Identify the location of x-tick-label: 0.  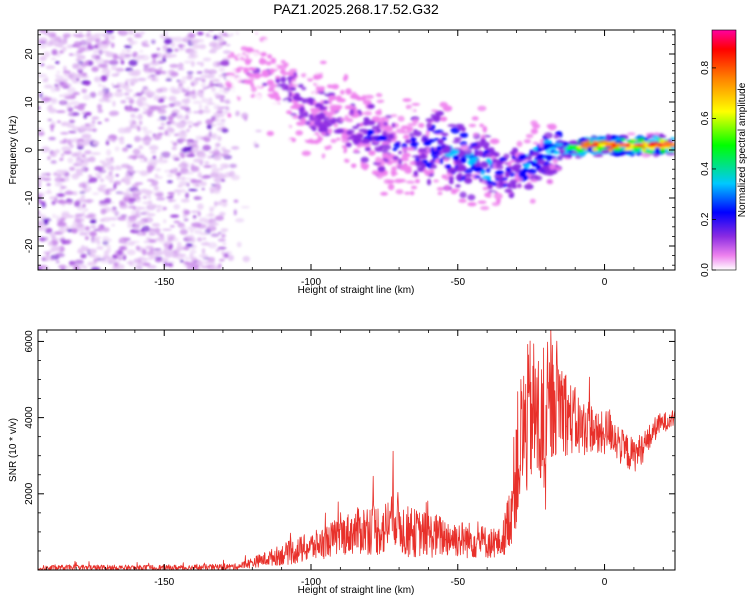
(605, 282).